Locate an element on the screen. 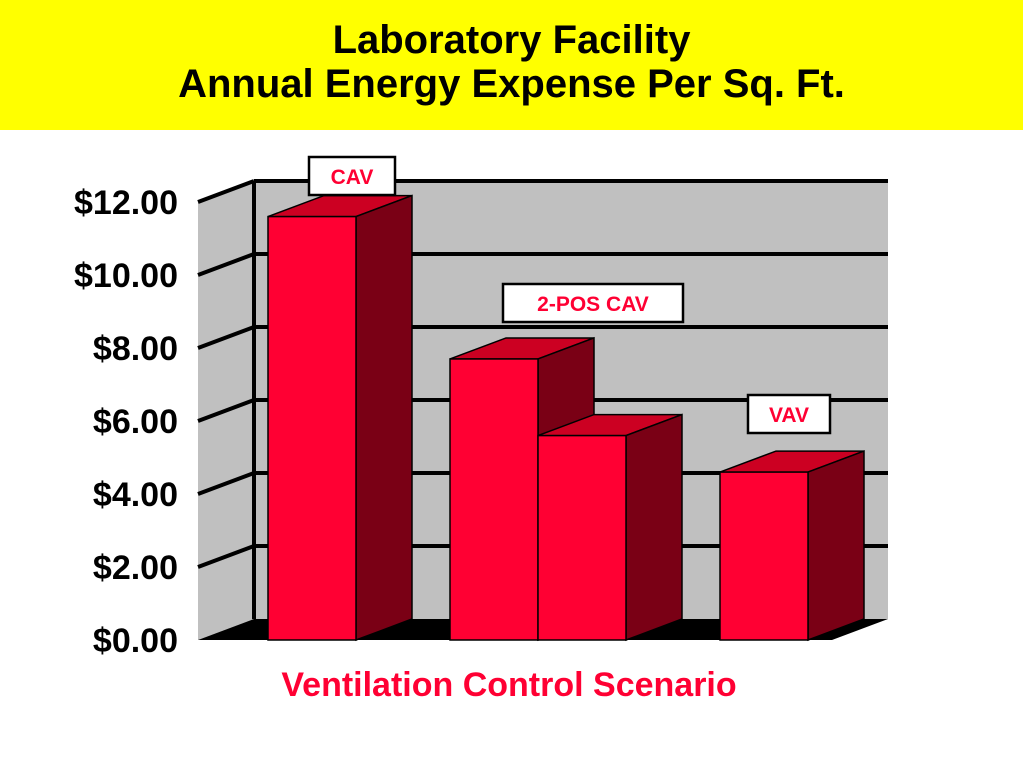 The height and width of the screenshot is (770, 1023). x-axis-label: Ventilation Control Scenario is located at coordinates (508, 685).